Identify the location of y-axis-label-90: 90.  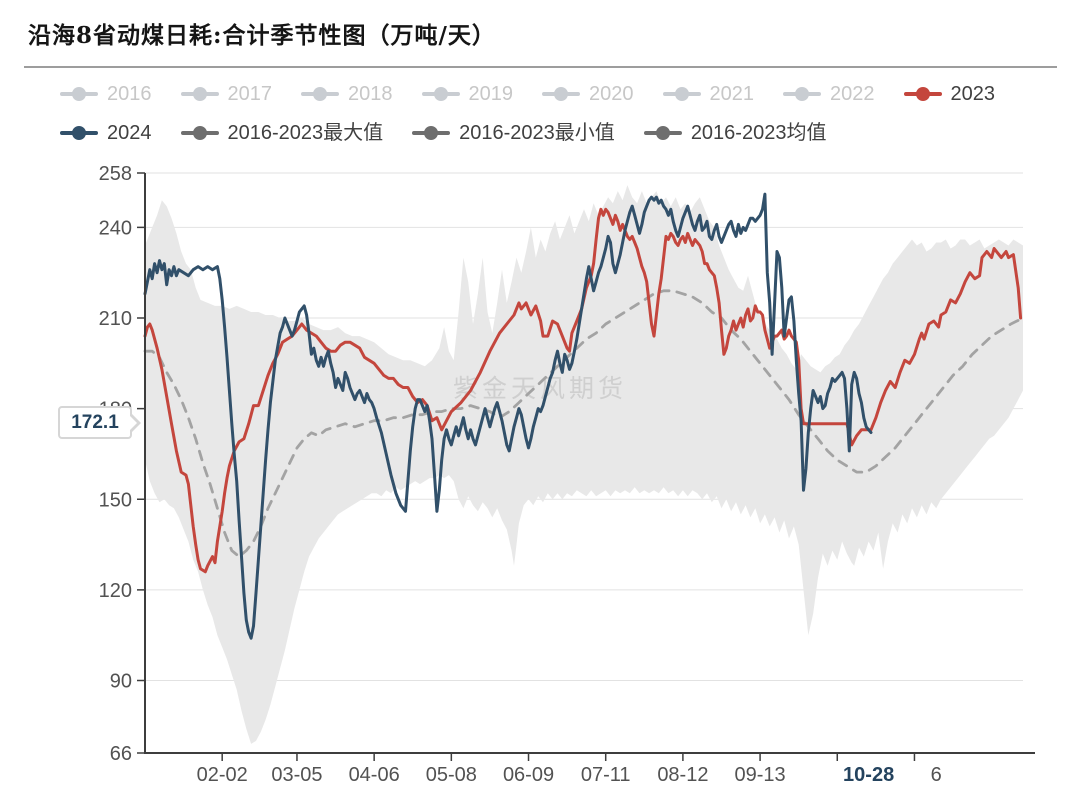
(121, 682).